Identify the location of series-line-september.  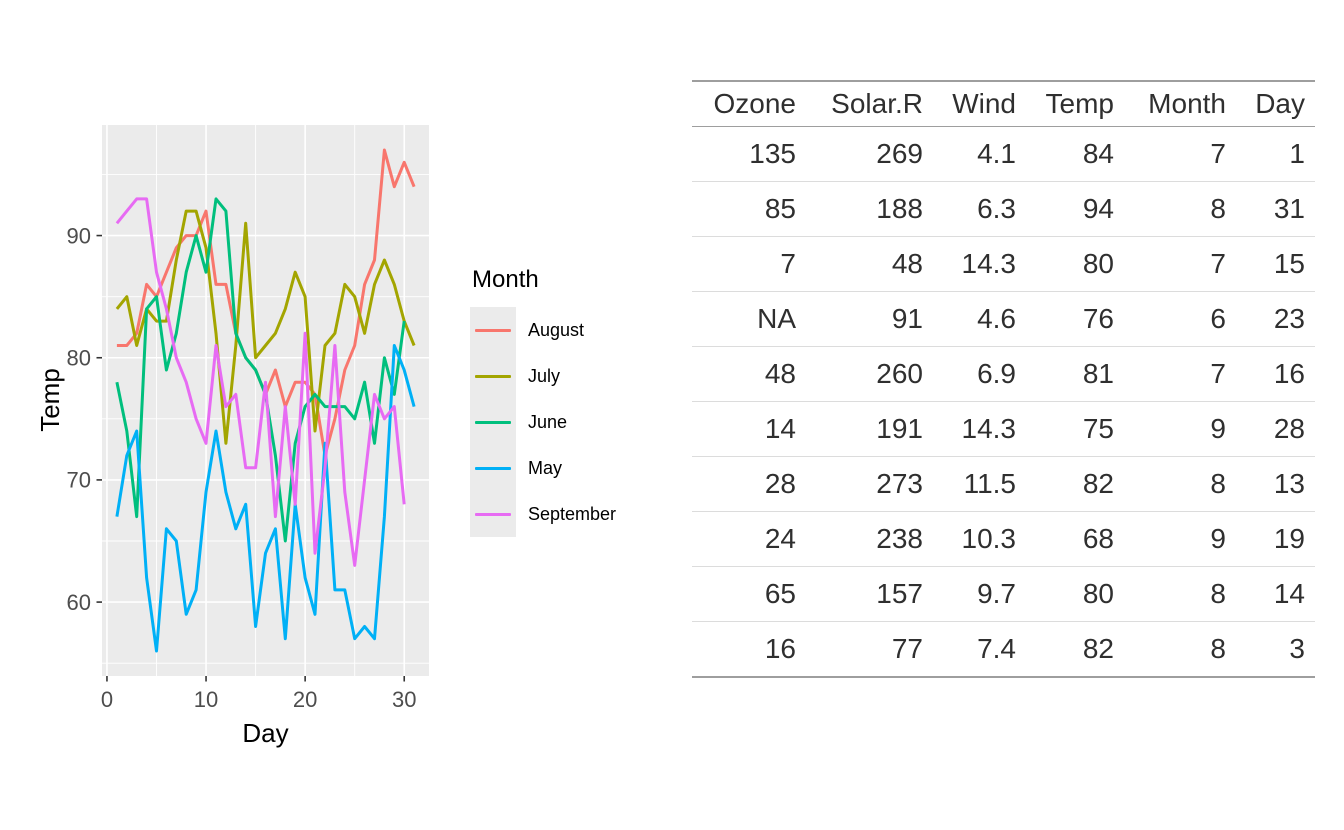
(260, 382).